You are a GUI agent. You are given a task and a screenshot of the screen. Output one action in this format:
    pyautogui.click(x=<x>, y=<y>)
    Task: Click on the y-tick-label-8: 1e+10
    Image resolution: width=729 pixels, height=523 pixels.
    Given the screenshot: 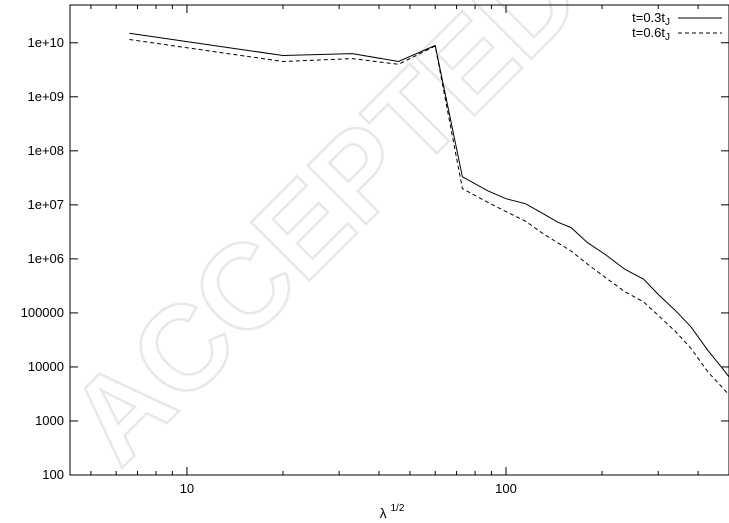 What is the action you would take?
    pyautogui.click(x=45, y=42)
    